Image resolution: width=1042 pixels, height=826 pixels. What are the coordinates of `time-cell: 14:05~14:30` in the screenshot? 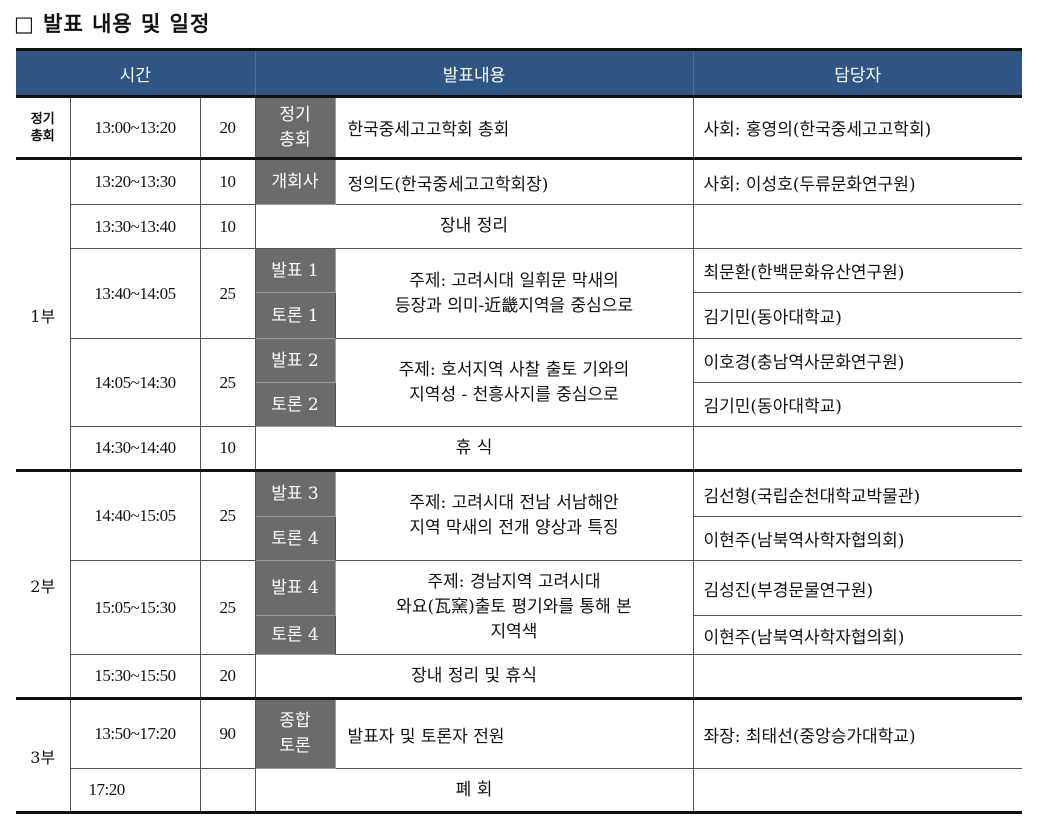 It's located at (135, 382).